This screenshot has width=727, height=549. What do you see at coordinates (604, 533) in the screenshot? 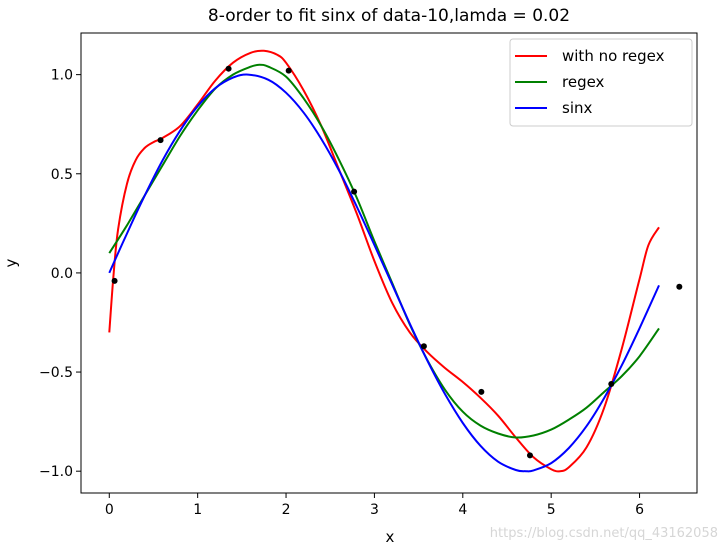
I see `watermark-text: https://blog.csdn.net/qq_43162058` at bounding box center [604, 533].